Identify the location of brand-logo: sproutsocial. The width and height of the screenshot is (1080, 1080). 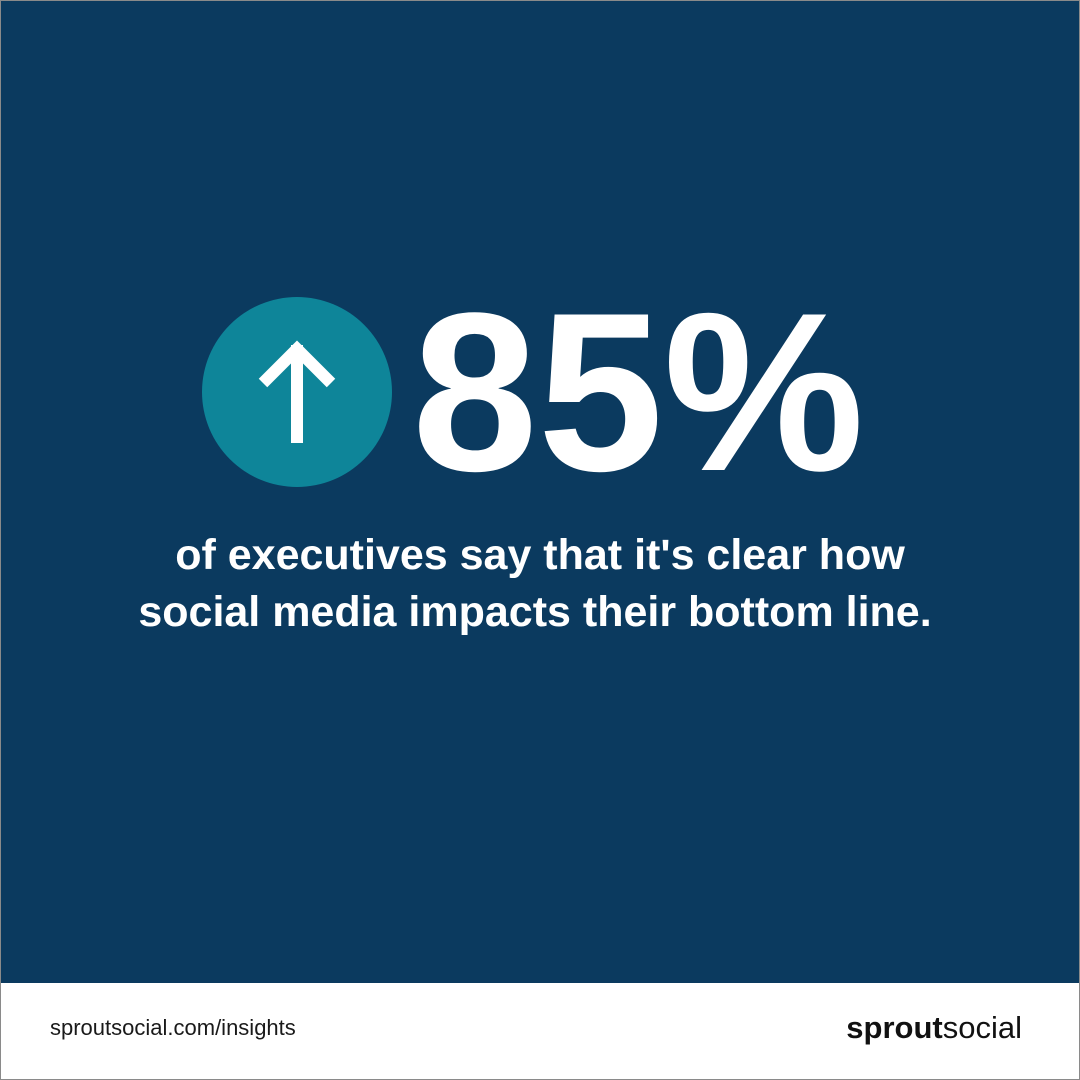
(934, 1027).